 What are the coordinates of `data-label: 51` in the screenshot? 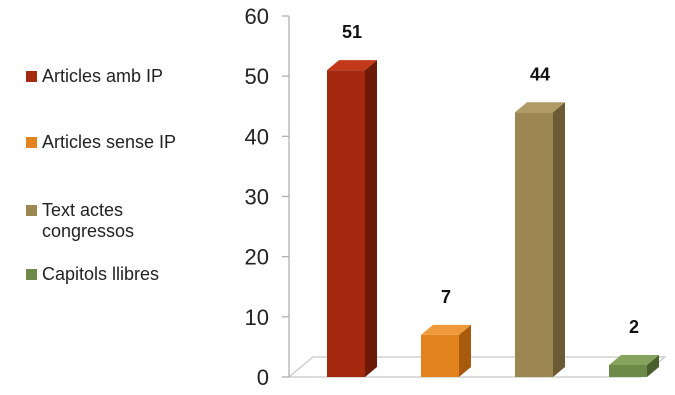 It's located at (352, 32).